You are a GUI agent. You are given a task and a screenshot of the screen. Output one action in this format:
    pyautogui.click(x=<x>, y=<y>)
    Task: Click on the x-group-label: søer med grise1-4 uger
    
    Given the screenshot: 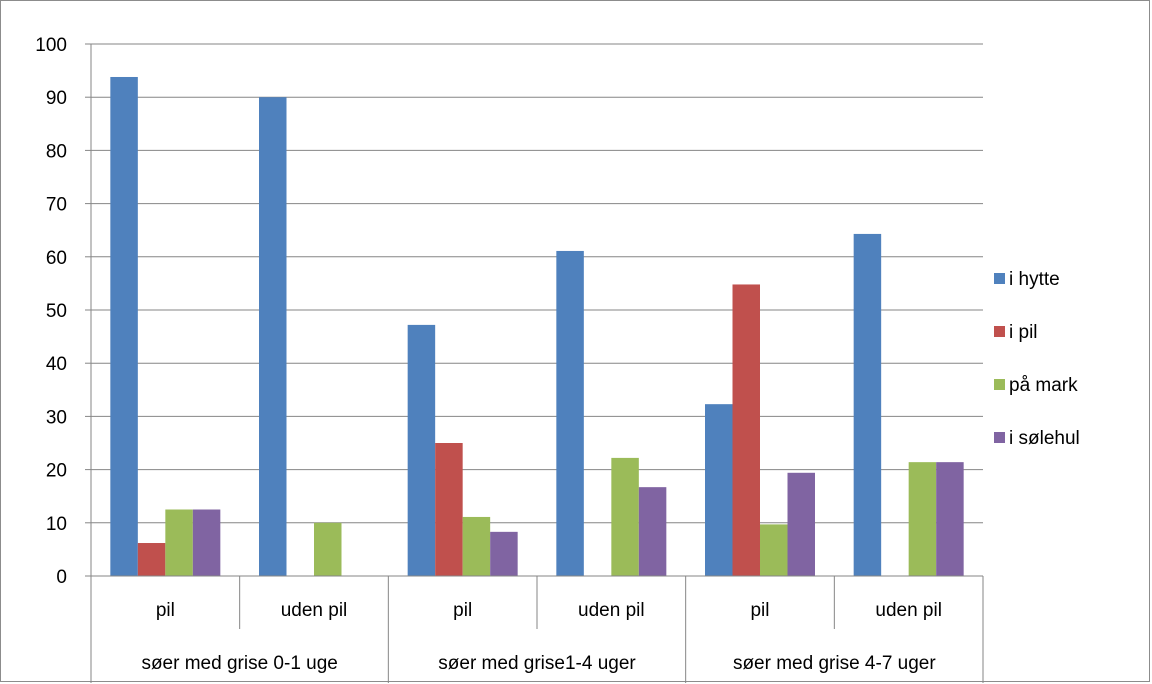 What is the action you would take?
    pyautogui.click(x=537, y=663)
    